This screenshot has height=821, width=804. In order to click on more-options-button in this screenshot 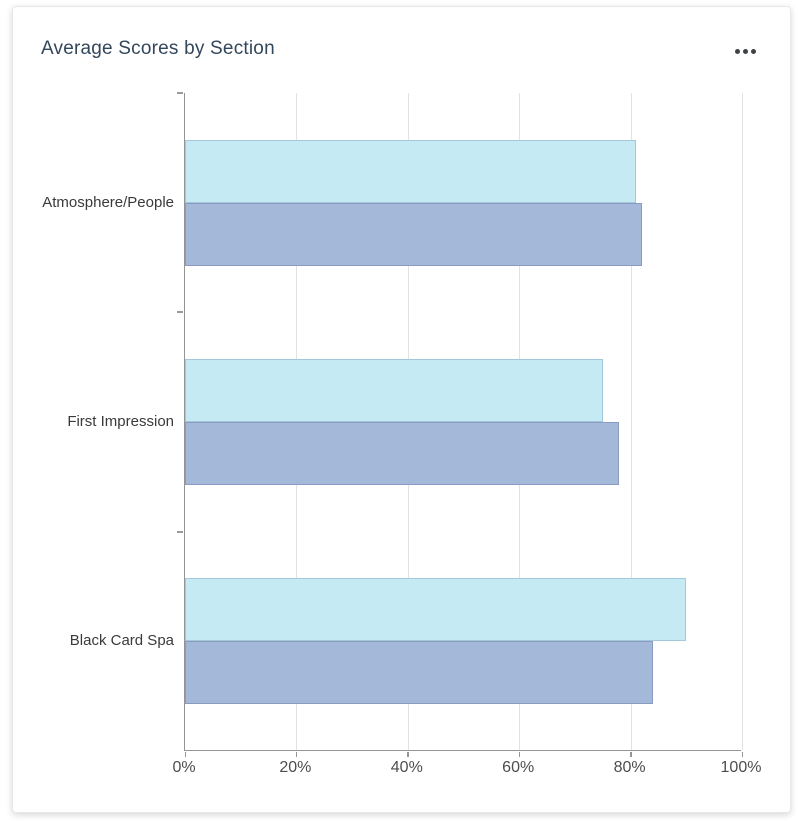, I will do `click(745, 51)`.